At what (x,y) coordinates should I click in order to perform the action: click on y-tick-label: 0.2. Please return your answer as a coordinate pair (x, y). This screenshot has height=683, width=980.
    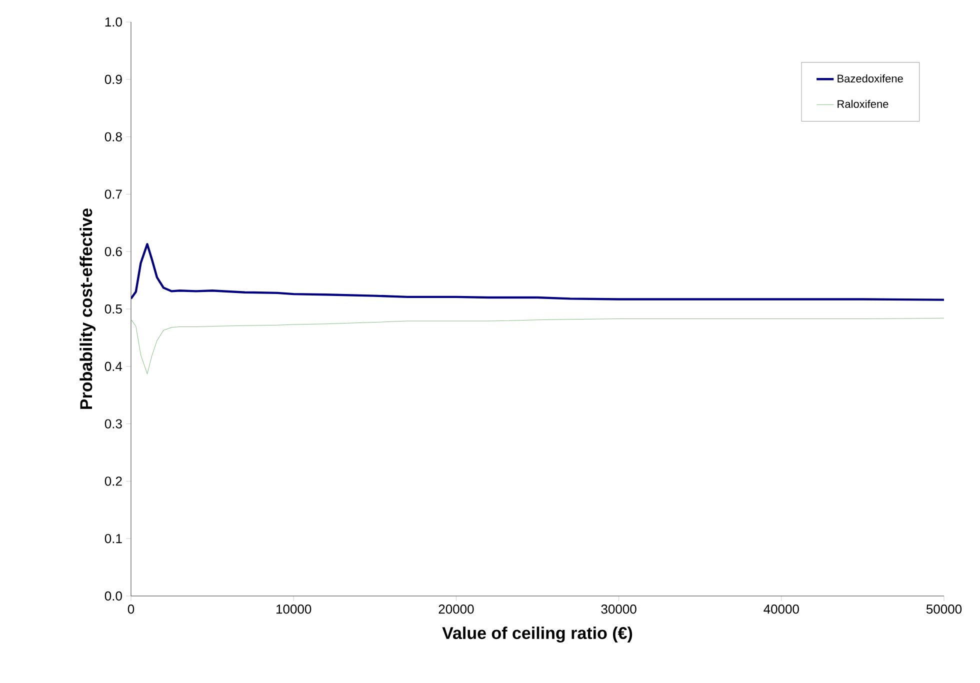
    Looking at the image, I should click on (113, 481).